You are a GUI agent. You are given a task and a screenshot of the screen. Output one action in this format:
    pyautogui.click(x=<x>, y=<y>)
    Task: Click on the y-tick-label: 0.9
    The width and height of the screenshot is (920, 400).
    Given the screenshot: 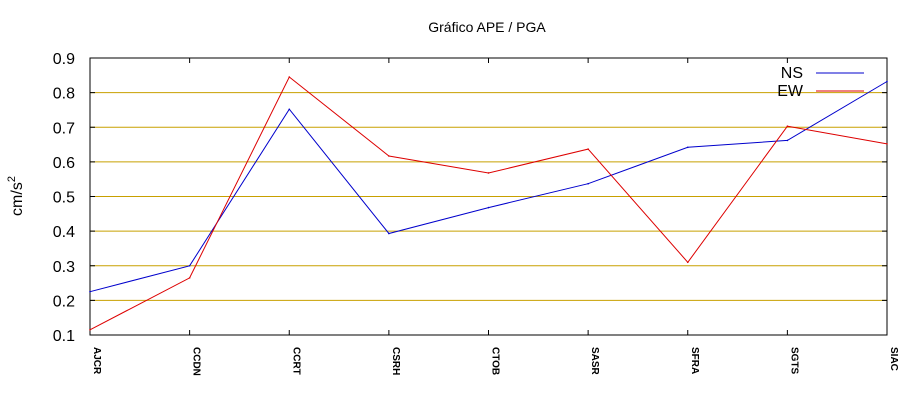 What is the action you would take?
    pyautogui.click(x=64, y=59)
    